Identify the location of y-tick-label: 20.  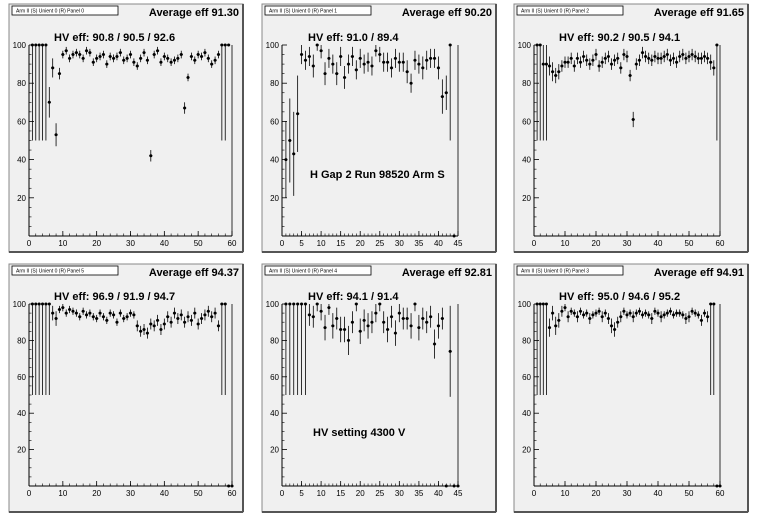
(526, 198).